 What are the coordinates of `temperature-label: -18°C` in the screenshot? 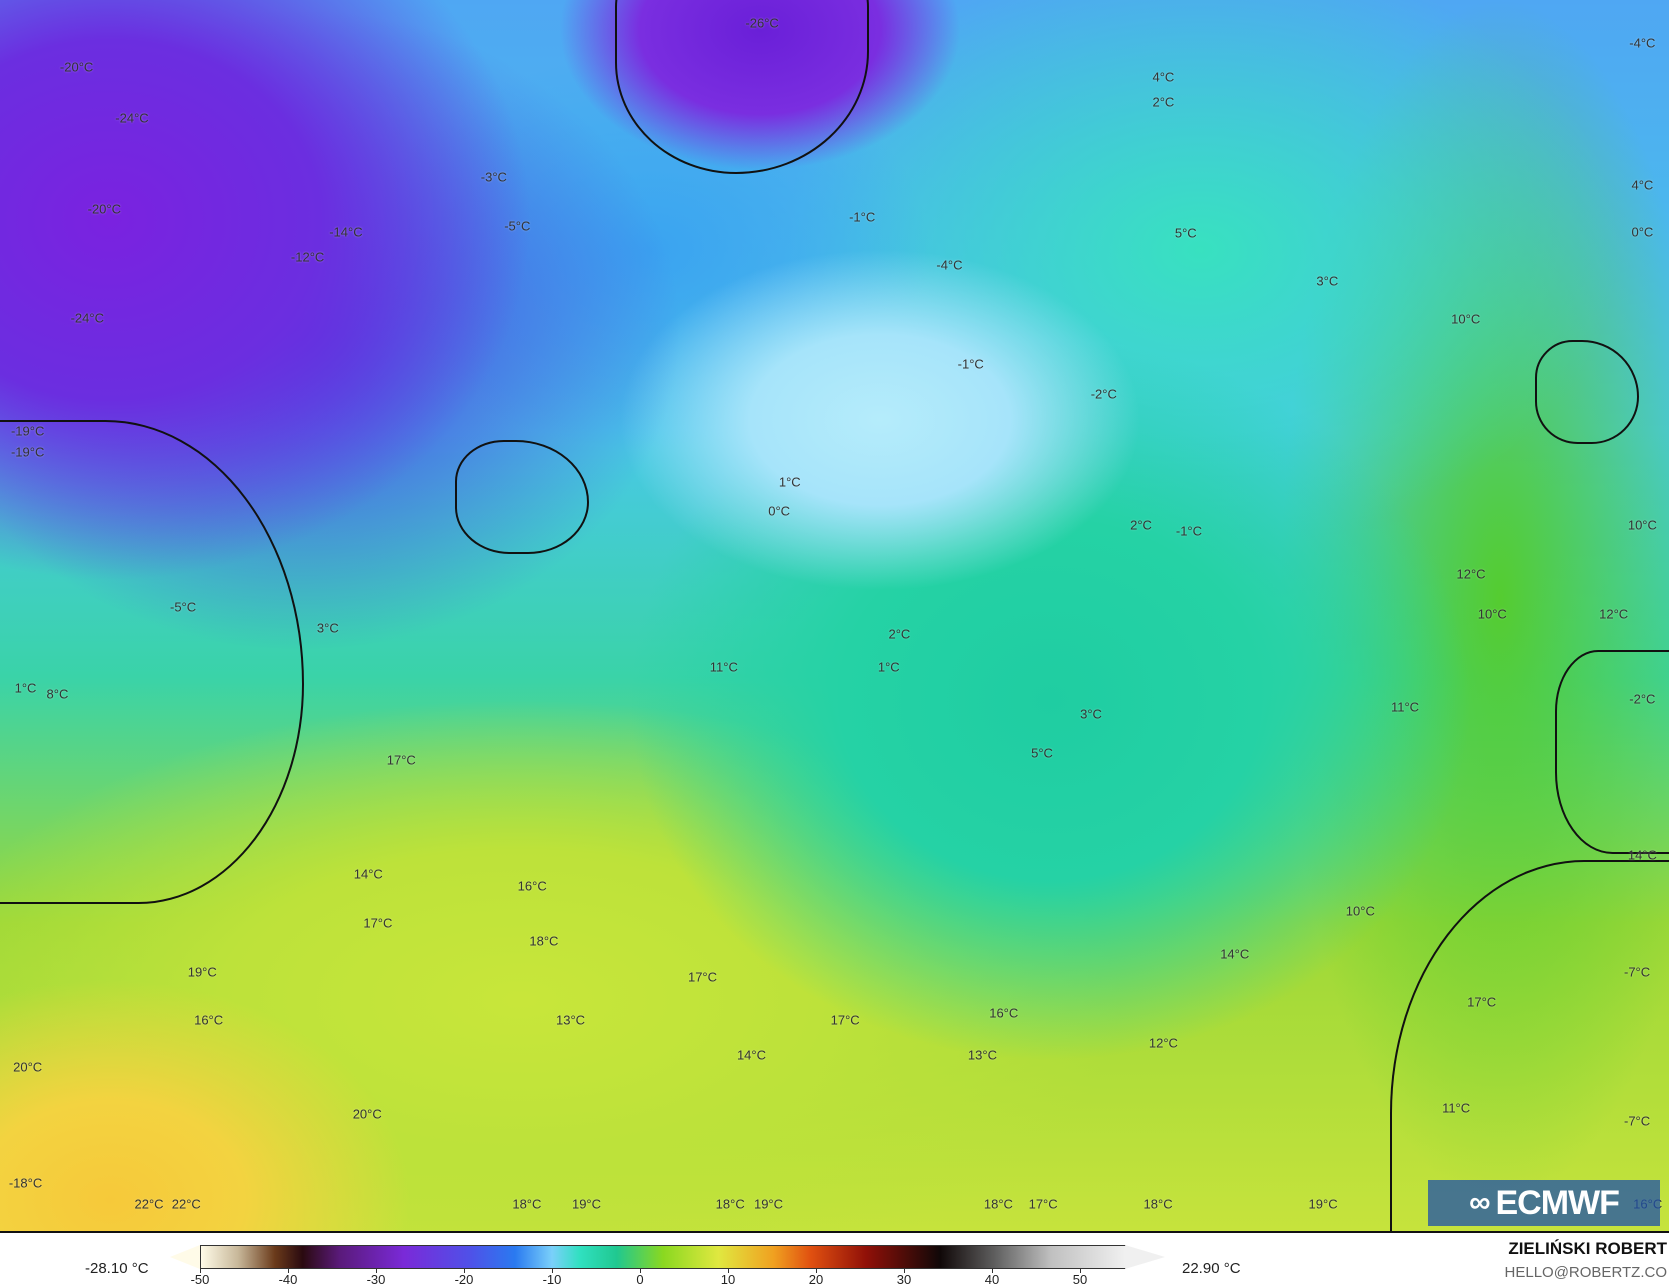 It's located at (25, 1183).